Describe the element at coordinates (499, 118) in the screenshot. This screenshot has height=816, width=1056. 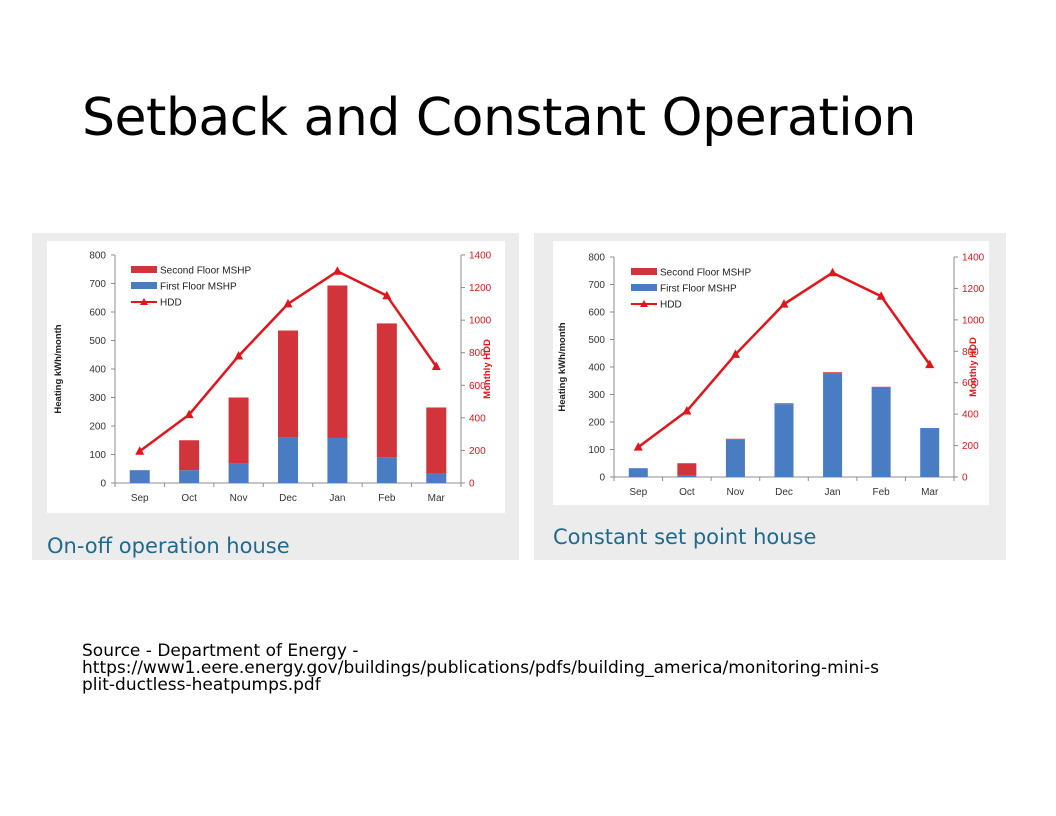
I see `slide-title: Setback and Constant Operation` at that location.